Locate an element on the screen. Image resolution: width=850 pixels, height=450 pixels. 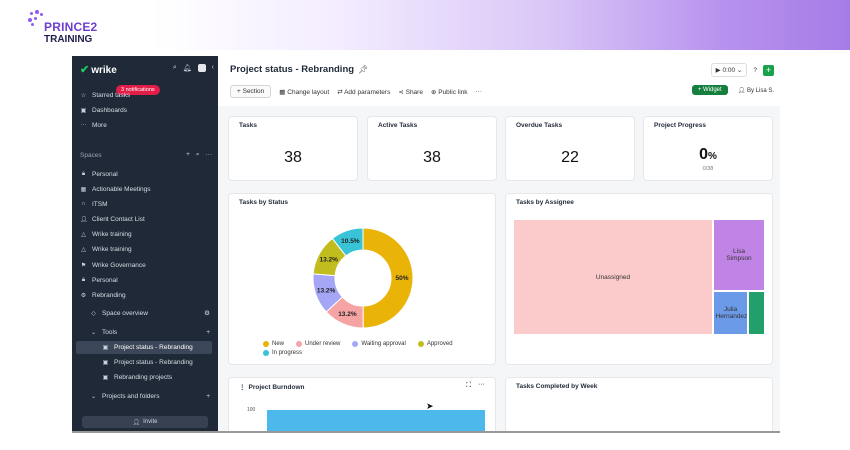
owner-filter: 👤︎ By Lisa S. is located at coordinates (756, 90).